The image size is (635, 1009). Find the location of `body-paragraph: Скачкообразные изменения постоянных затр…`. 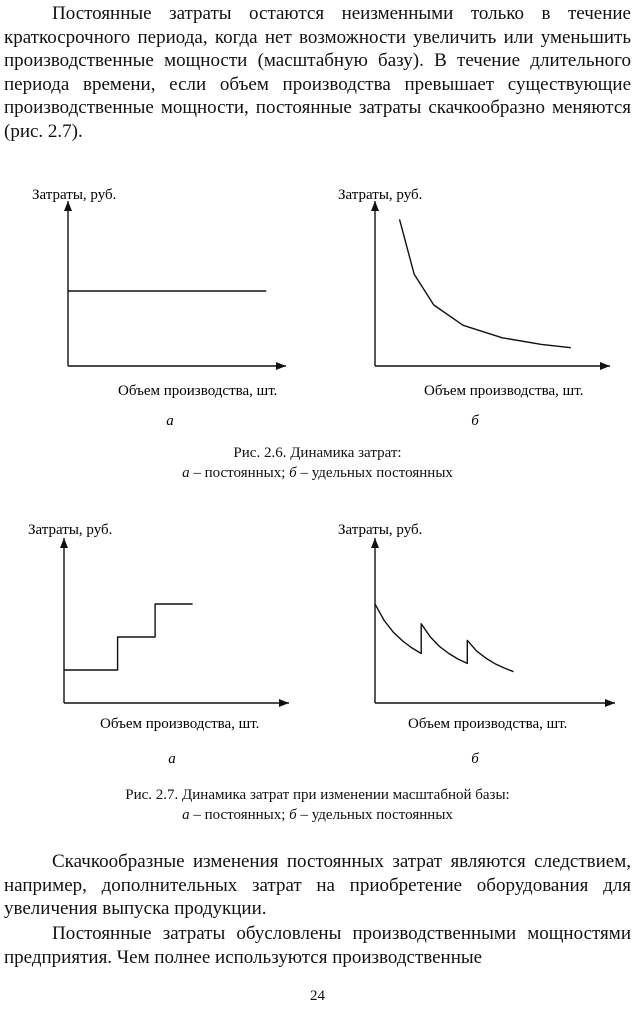

body-paragraph: Скачкообразные изменения постоянных затр… is located at coordinates (317, 885).